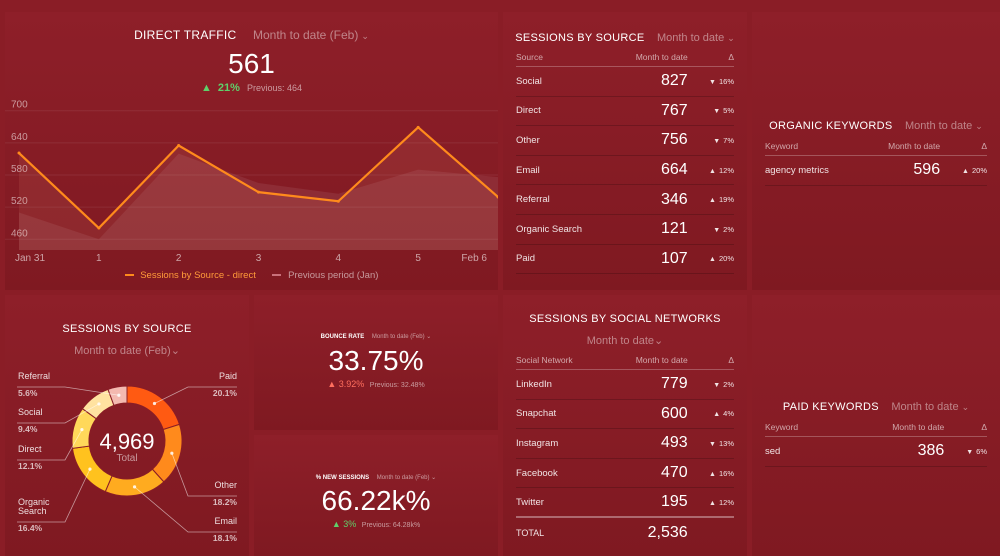 This screenshot has width=1000, height=556. Describe the element at coordinates (981, 451) in the screenshot. I see `delta-percent: 6%` at that location.